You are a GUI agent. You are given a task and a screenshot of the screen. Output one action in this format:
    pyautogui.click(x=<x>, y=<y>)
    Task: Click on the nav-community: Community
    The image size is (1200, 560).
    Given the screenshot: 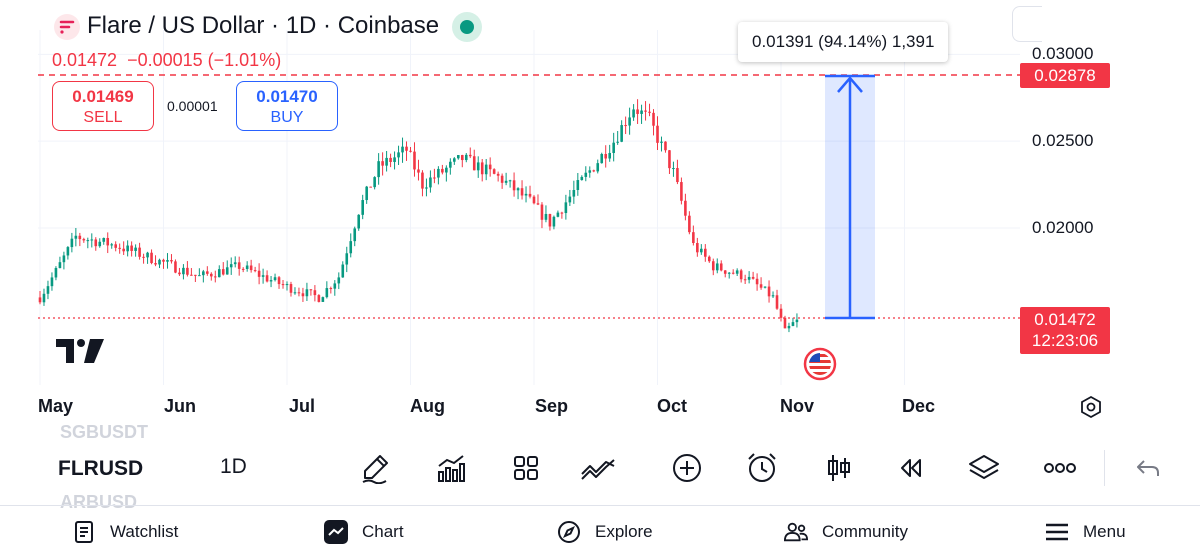 What is the action you would take?
    pyautogui.click(x=846, y=532)
    